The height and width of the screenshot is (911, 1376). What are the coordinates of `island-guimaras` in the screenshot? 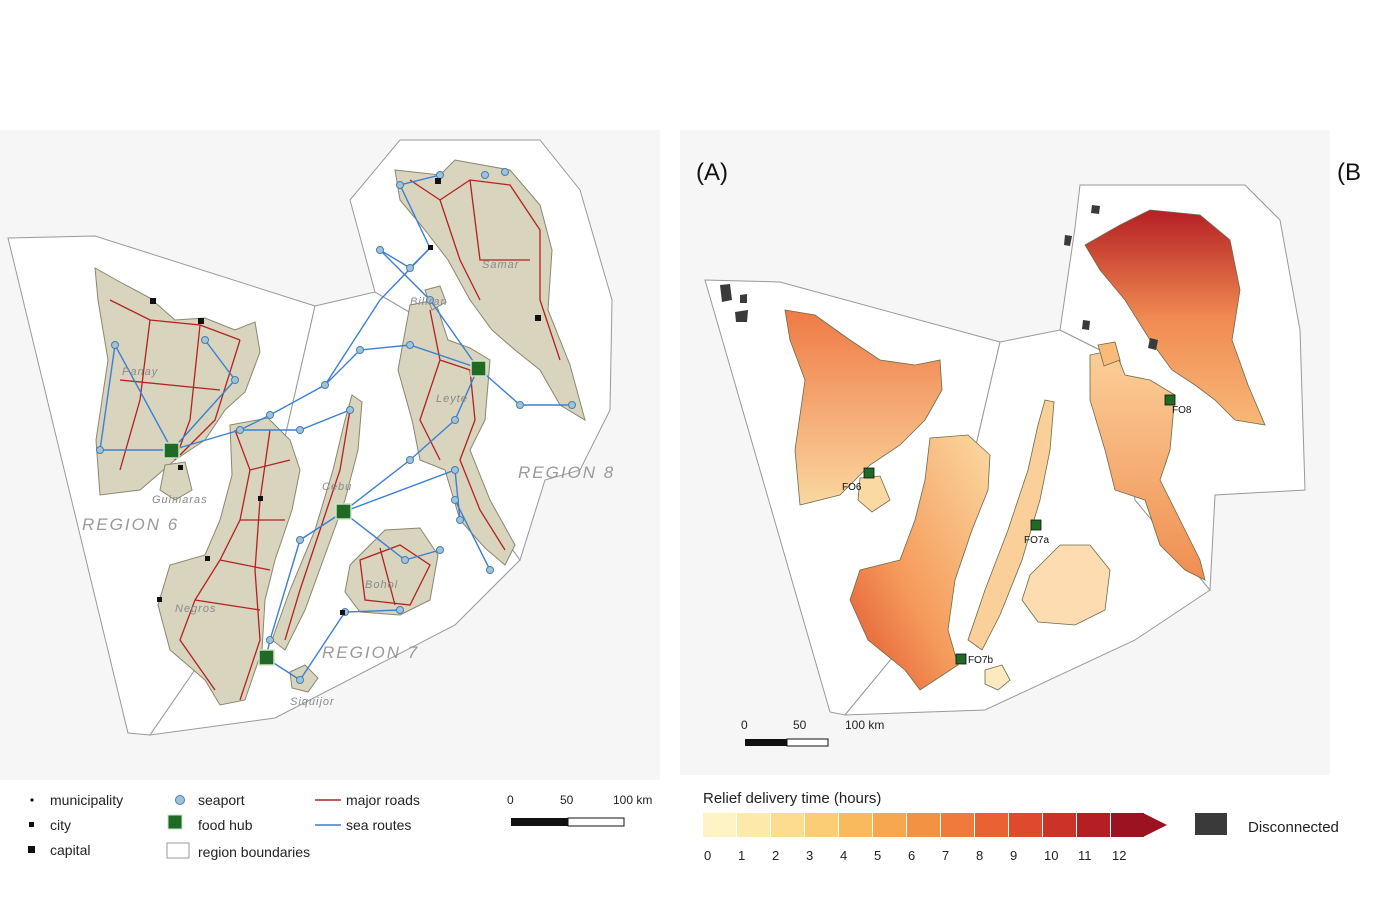 It's located at (176, 481).